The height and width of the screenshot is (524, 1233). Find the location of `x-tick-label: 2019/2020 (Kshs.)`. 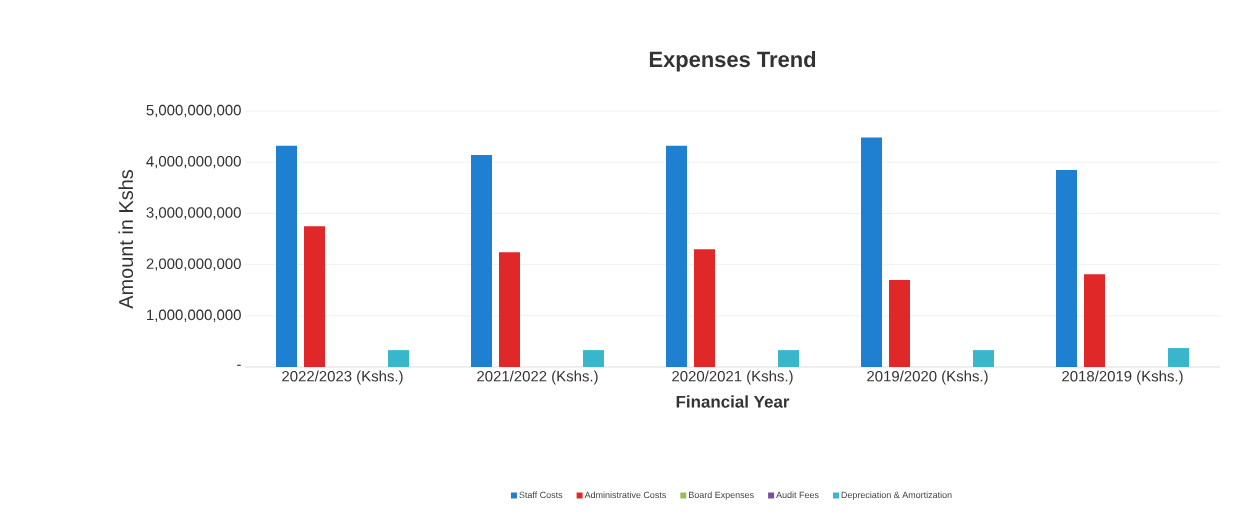

x-tick-label: 2019/2020 (Kshs.) is located at coordinates (927, 377).